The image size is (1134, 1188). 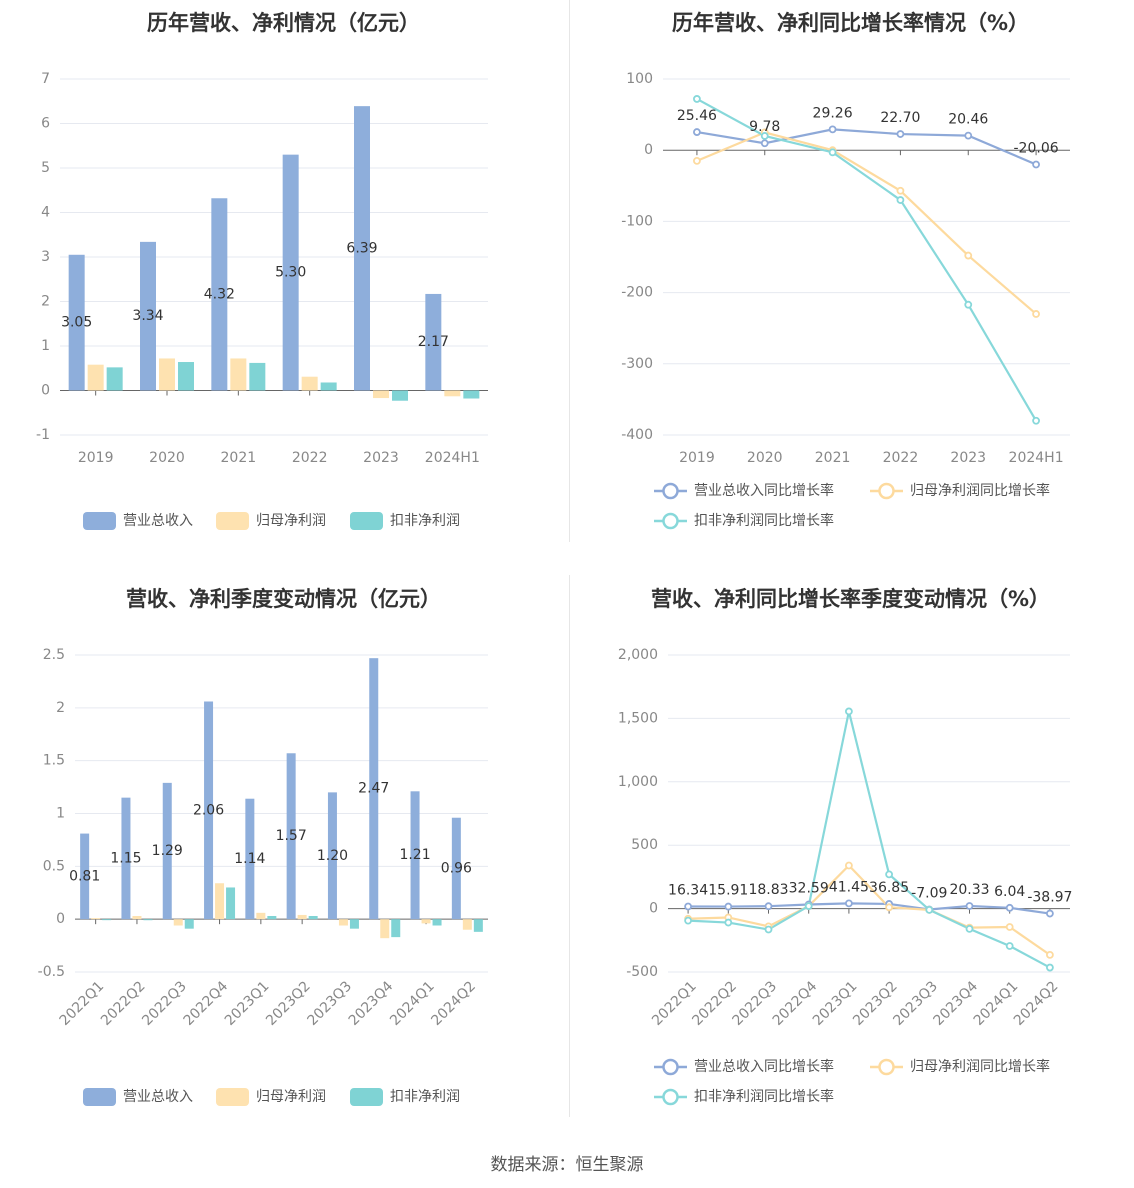 What do you see at coordinates (167, 458) in the screenshot?
I see `x-tick-label: 2020` at bounding box center [167, 458].